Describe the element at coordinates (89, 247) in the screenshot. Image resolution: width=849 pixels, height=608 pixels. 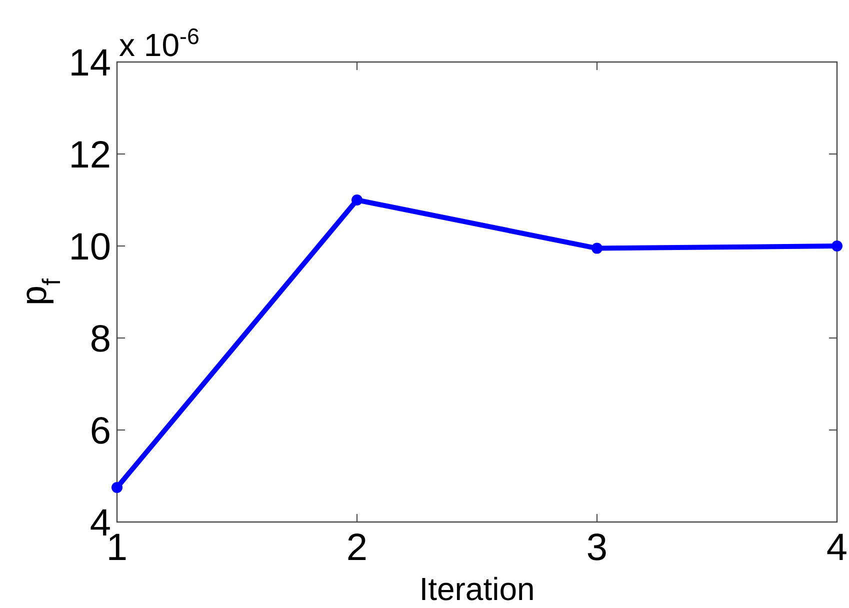
I see `y-tick-label: 10` at that location.